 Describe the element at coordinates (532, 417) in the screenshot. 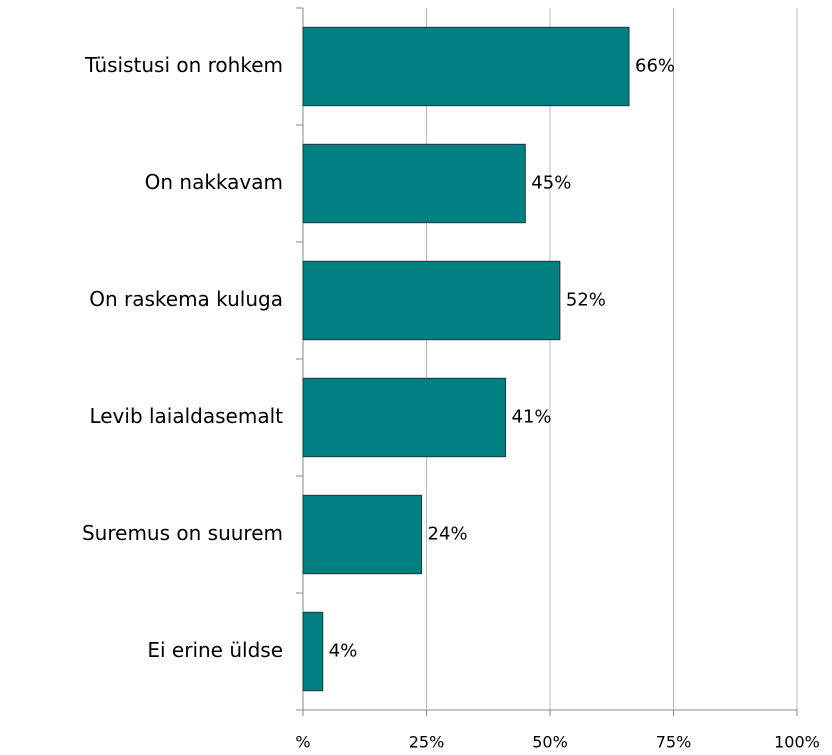

I see `data-label: 41%` at that location.